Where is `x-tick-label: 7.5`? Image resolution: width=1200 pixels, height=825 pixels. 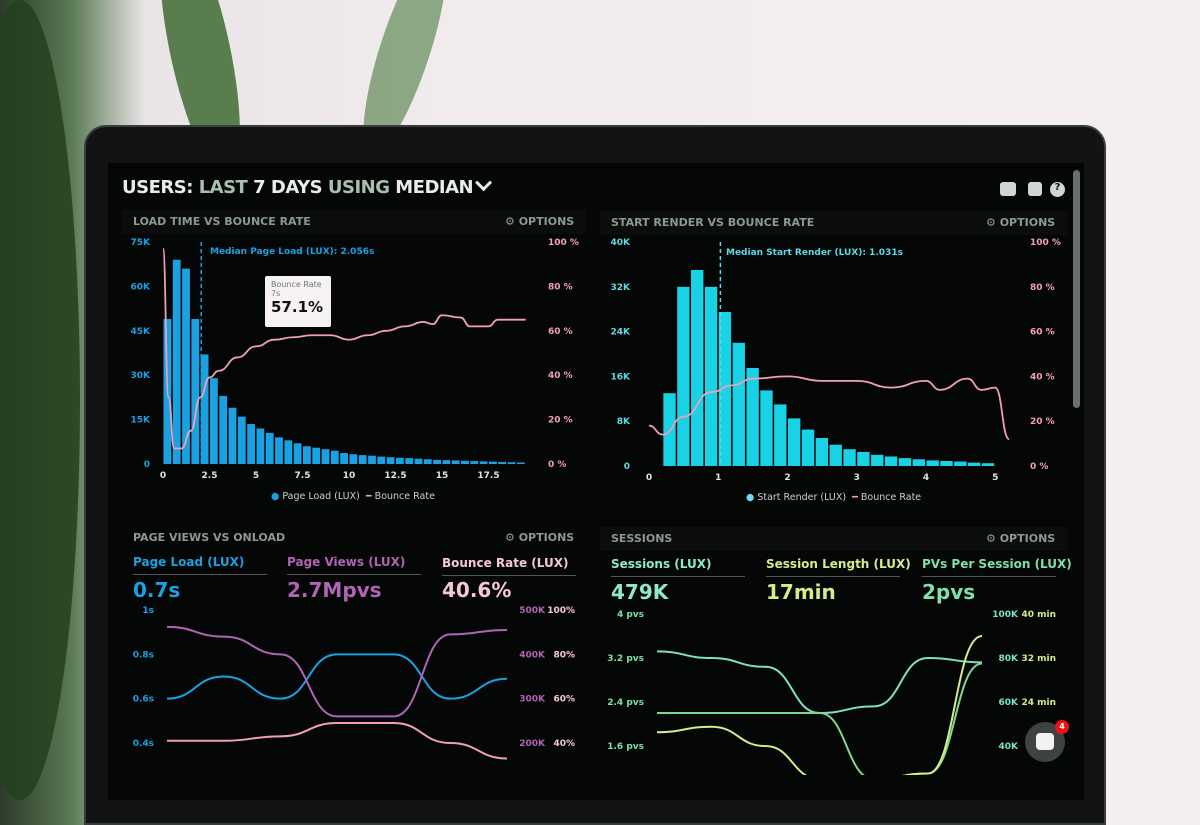
x-tick-label: 7.5 is located at coordinates (303, 476).